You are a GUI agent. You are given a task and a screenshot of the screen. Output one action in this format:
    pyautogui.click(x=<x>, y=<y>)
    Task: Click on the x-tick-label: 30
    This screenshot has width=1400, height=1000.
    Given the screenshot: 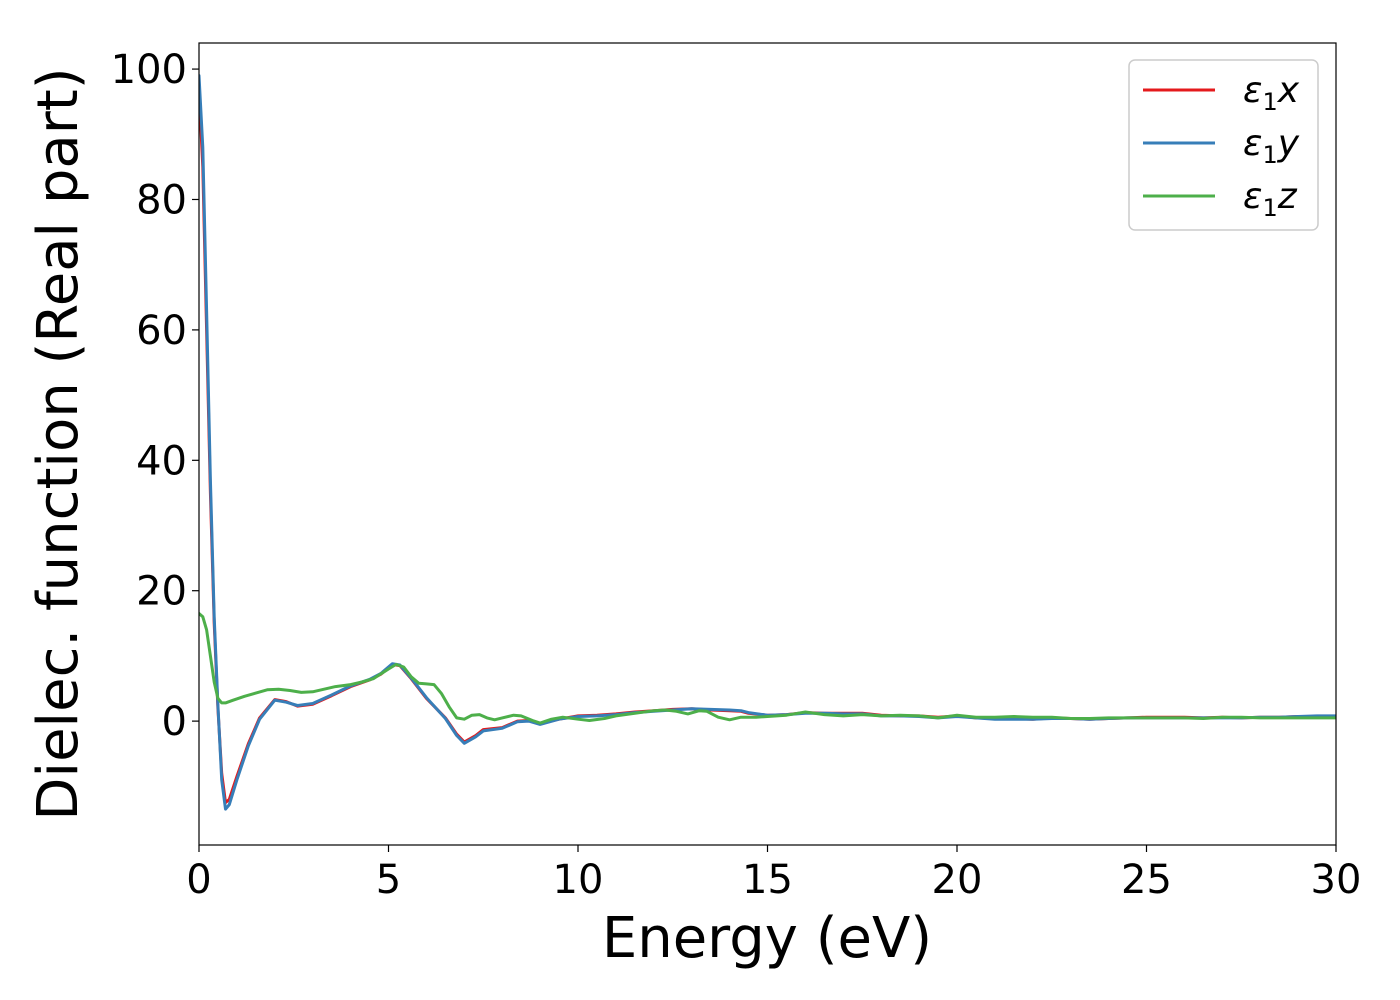 What is the action you would take?
    pyautogui.click(x=1336, y=880)
    